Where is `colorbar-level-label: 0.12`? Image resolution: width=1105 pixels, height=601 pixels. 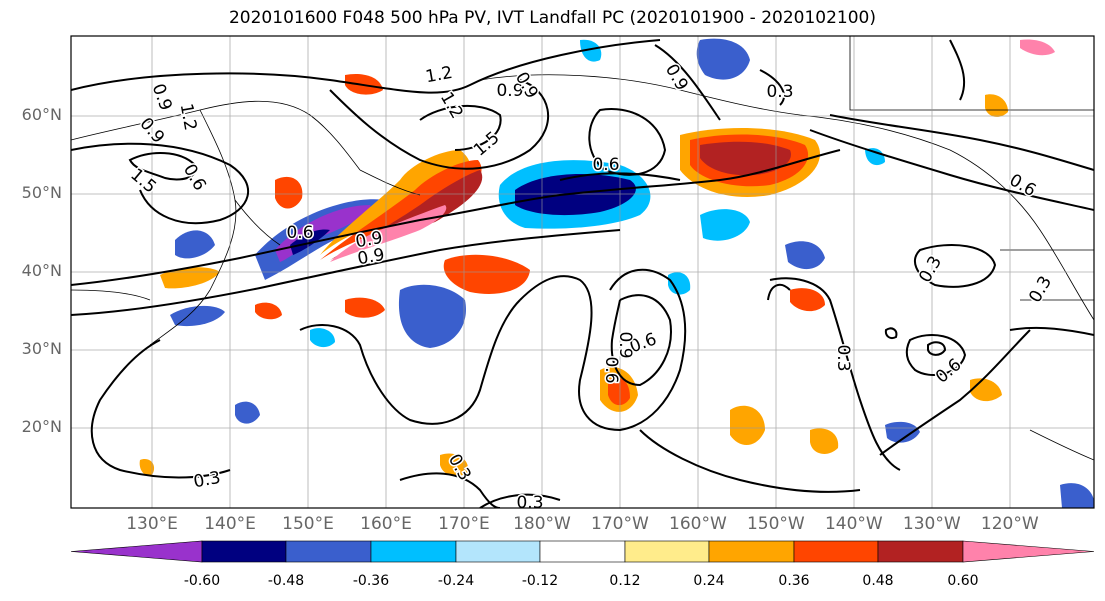 colorbar-level-label: 0.12 is located at coordinates (625, 581).